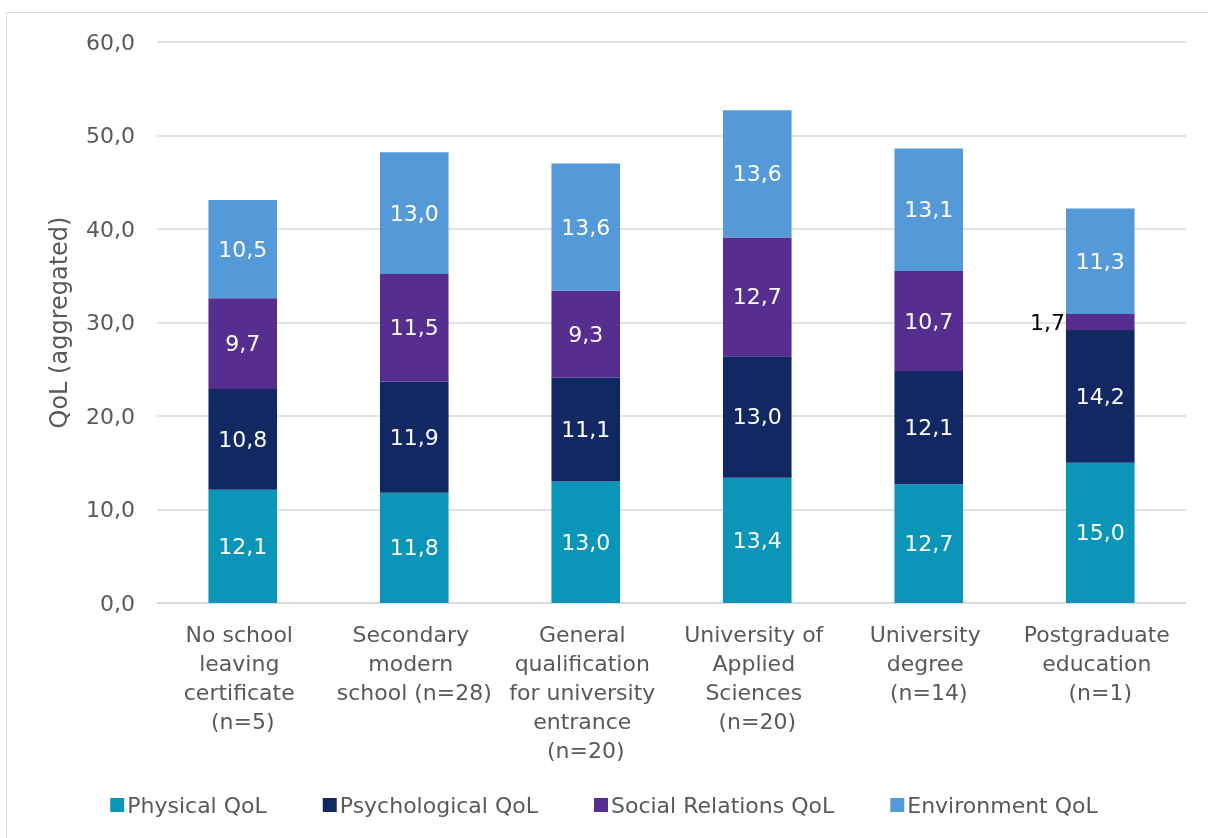 This screenshot has height=838, width=1208. I want to click on data-label: 10,5, so click(243, 249).